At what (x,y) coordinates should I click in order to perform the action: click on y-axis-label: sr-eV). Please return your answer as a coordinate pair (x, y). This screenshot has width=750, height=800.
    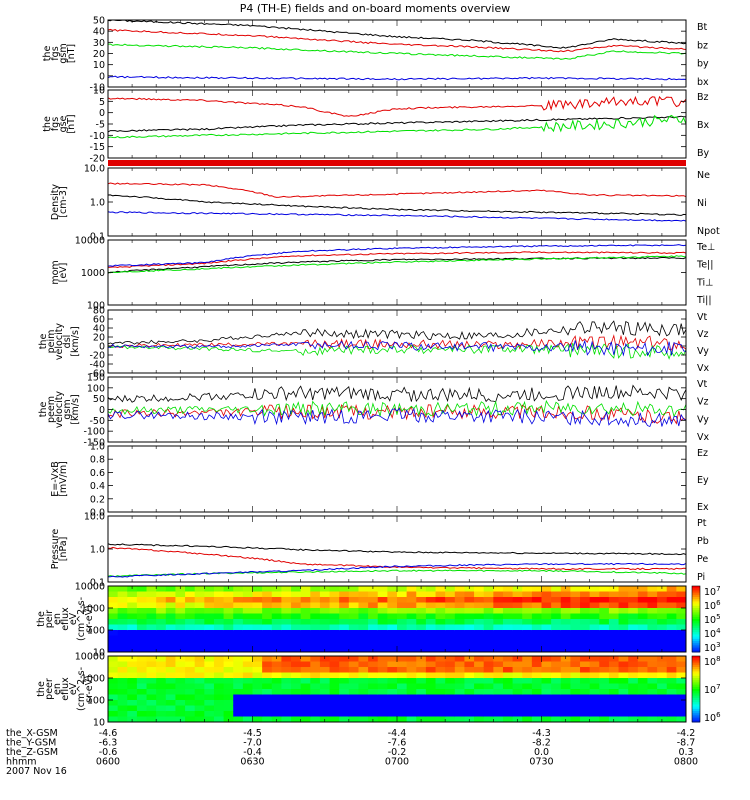
    Looking at the image, I should click on (89, 619).